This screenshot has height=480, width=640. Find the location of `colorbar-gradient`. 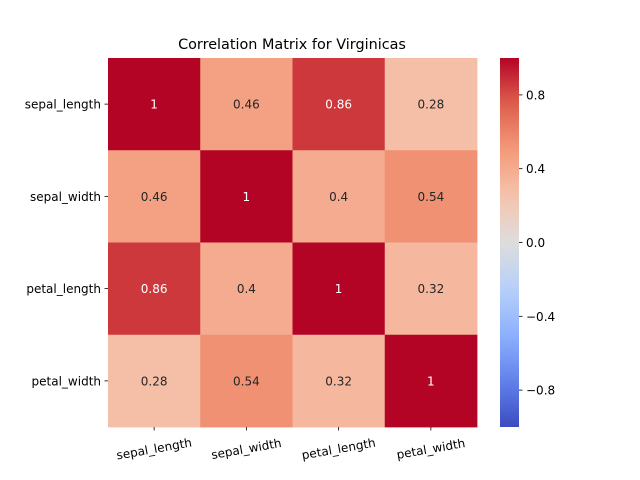

colorbar-gradient is located at coordinates (509, 242).